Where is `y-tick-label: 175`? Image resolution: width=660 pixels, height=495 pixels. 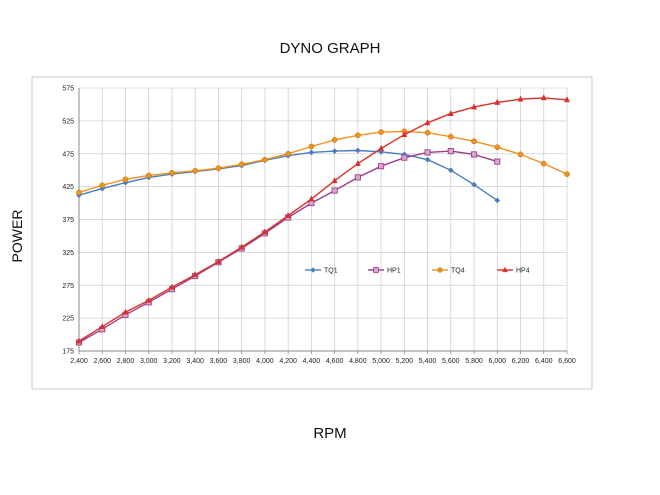 y-tick-label: 175 is located at coordinates (68, 352).